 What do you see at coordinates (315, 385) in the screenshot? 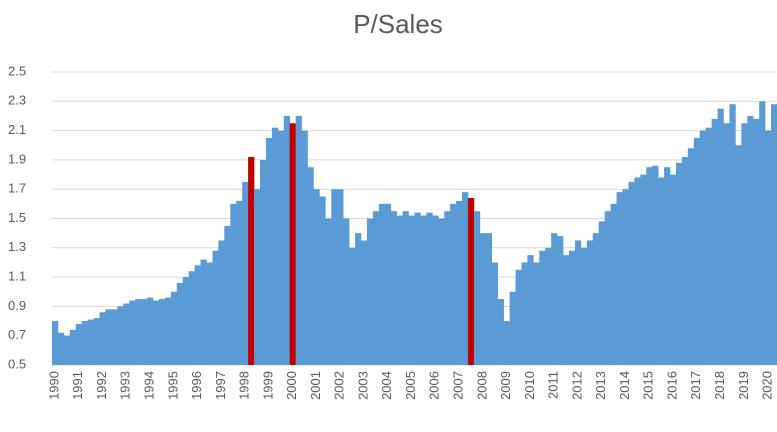
I see `x-tick-label: 2001` at bounding box center [315, 385].